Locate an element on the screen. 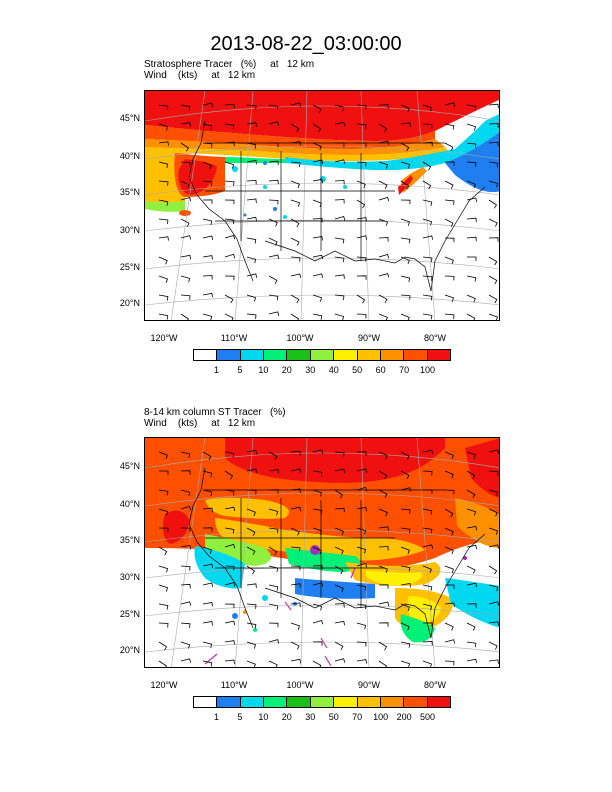 The width and height of the screenshot is (612, 792). panel1-subtitle: Wind (kts) at 12 km is located at coordinates (200, 75).